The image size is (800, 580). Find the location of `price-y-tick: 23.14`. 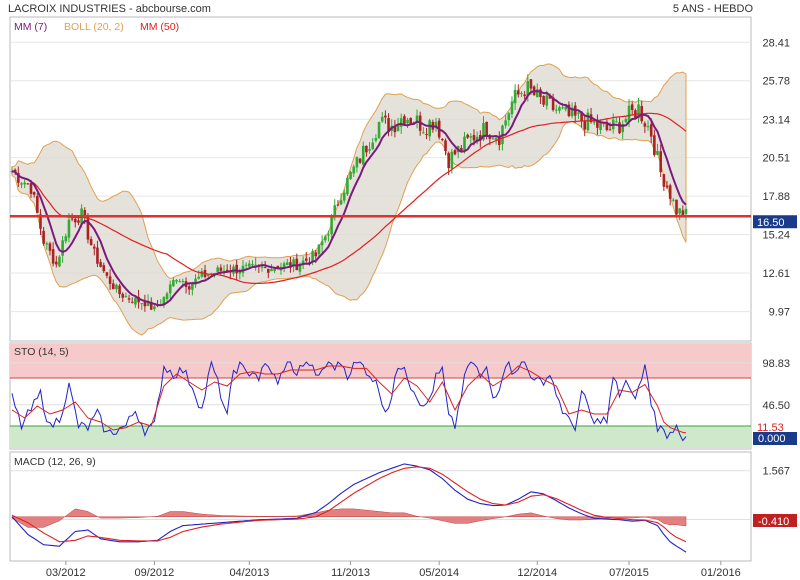

price-y-tick: 23.14 is located at coordinates (776, 120).